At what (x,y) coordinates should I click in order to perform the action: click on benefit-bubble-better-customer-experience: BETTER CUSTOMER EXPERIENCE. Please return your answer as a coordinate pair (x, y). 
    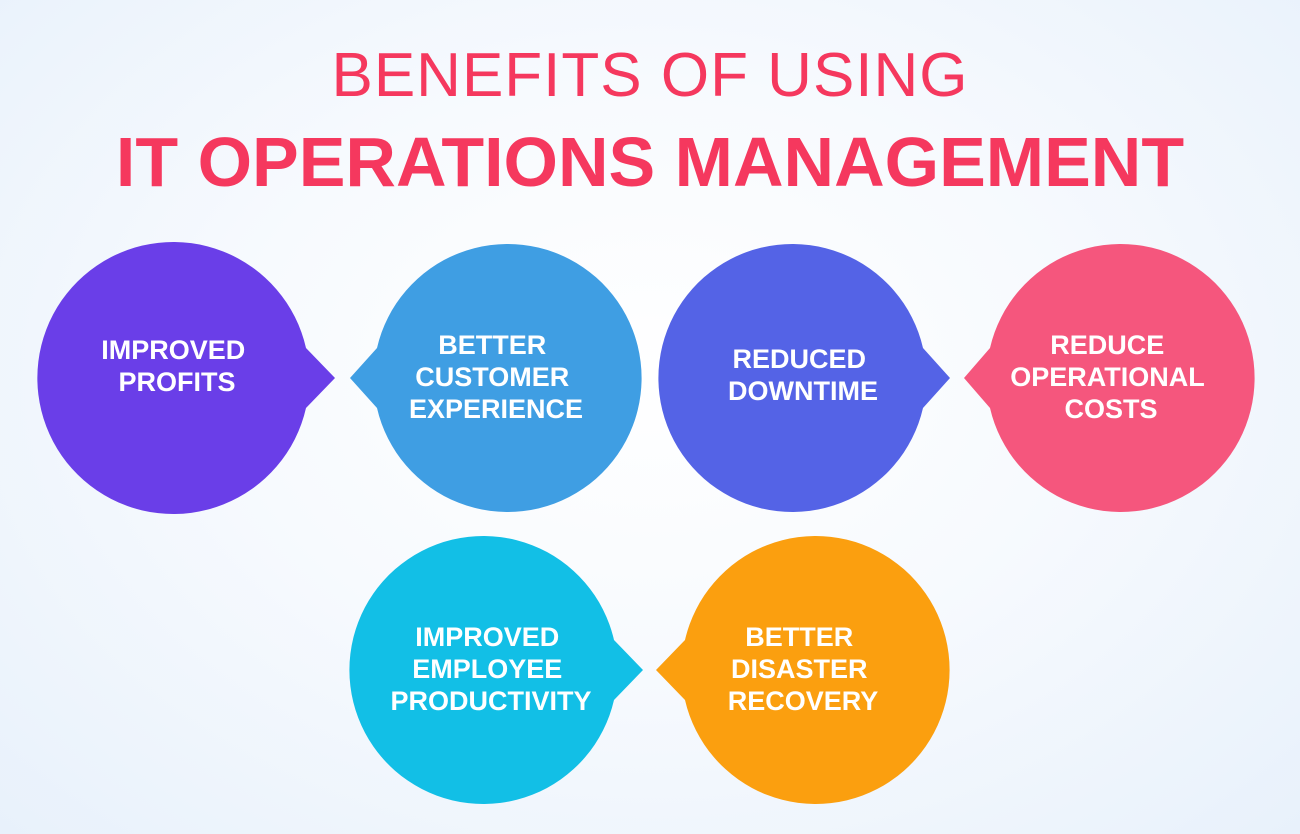
    Looking at the image, I should click on (496, 377).